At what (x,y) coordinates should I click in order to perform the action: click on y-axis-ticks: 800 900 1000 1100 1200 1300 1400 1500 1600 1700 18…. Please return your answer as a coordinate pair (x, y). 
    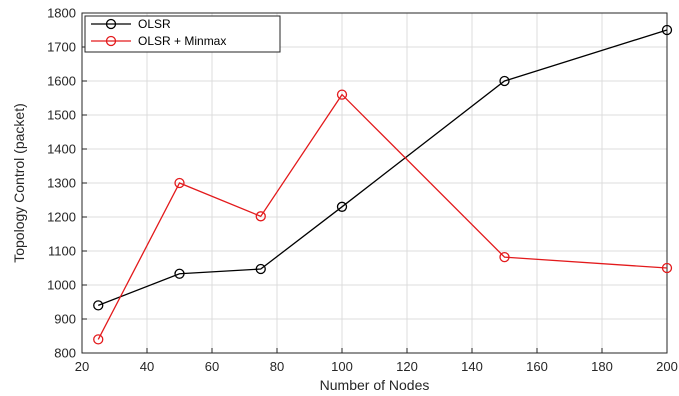
    Looking at the image, I should click on (67, 183).